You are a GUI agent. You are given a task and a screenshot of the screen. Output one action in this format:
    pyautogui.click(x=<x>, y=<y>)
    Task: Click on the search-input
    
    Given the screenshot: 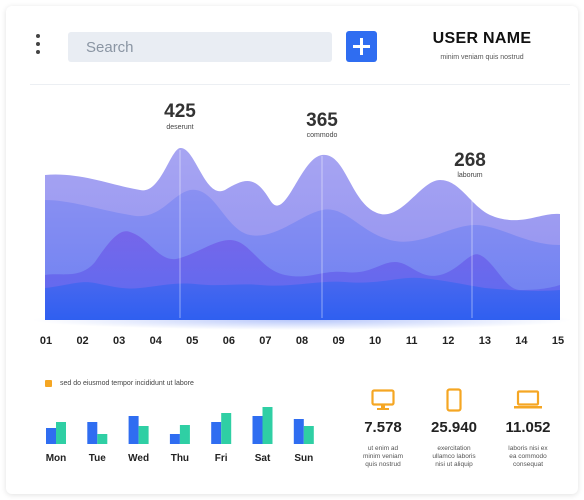 What is the action you would take?
    pyautogui.click(x=200, y=47)
    